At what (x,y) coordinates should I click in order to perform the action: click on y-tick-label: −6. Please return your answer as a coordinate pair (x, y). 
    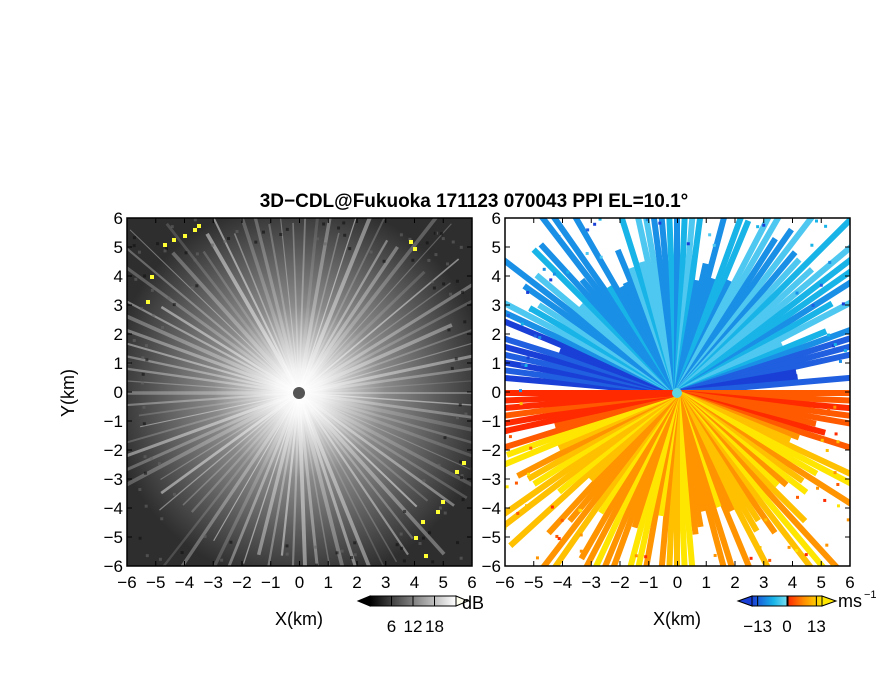
    Looking at the image, I should click on (491, 566).